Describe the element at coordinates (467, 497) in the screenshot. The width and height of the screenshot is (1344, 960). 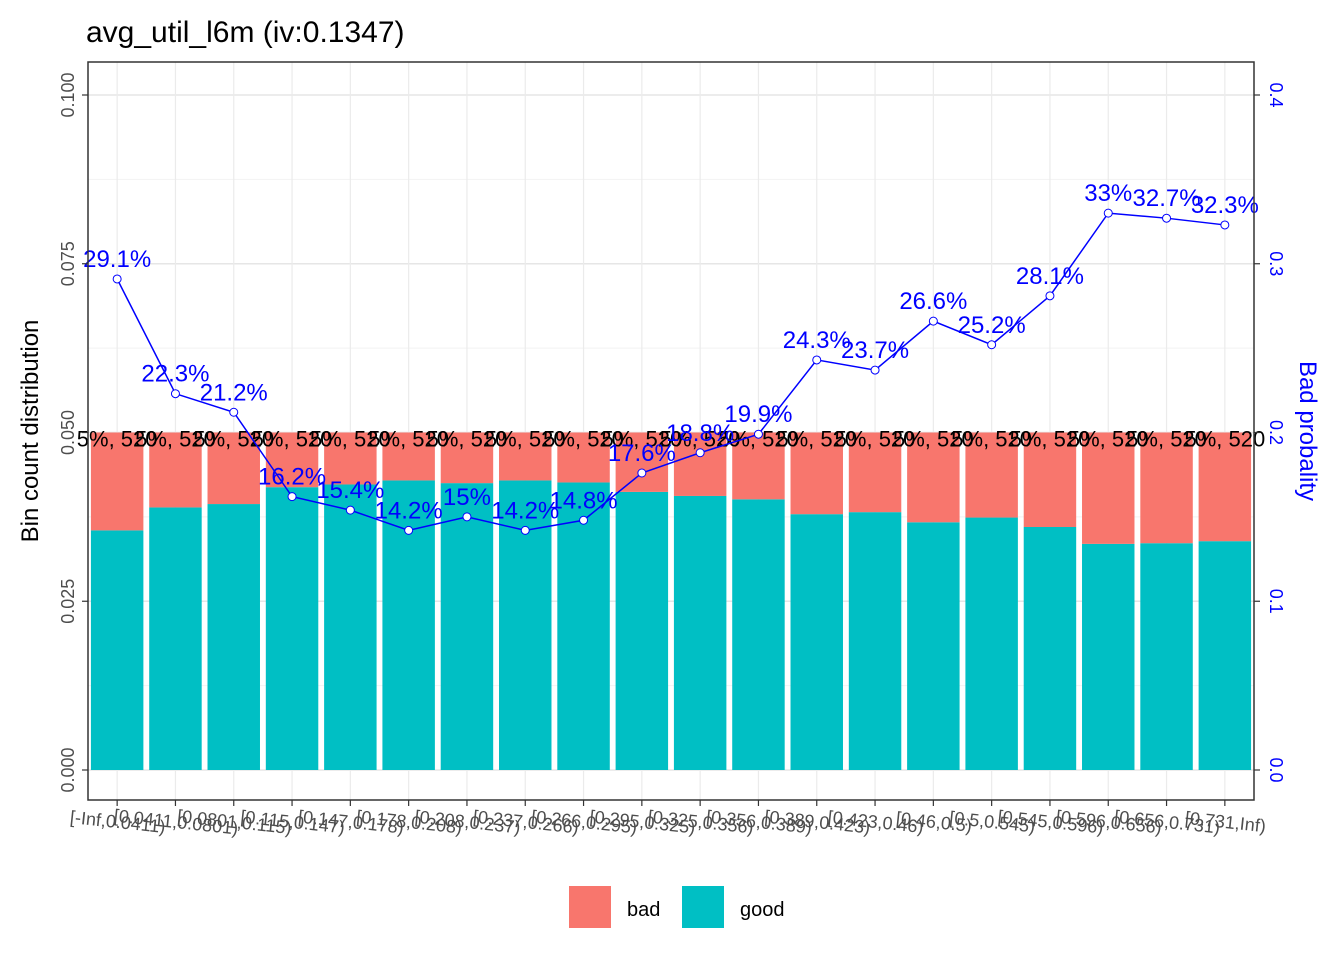
I see `bad-probability-label: 15%` at that location.